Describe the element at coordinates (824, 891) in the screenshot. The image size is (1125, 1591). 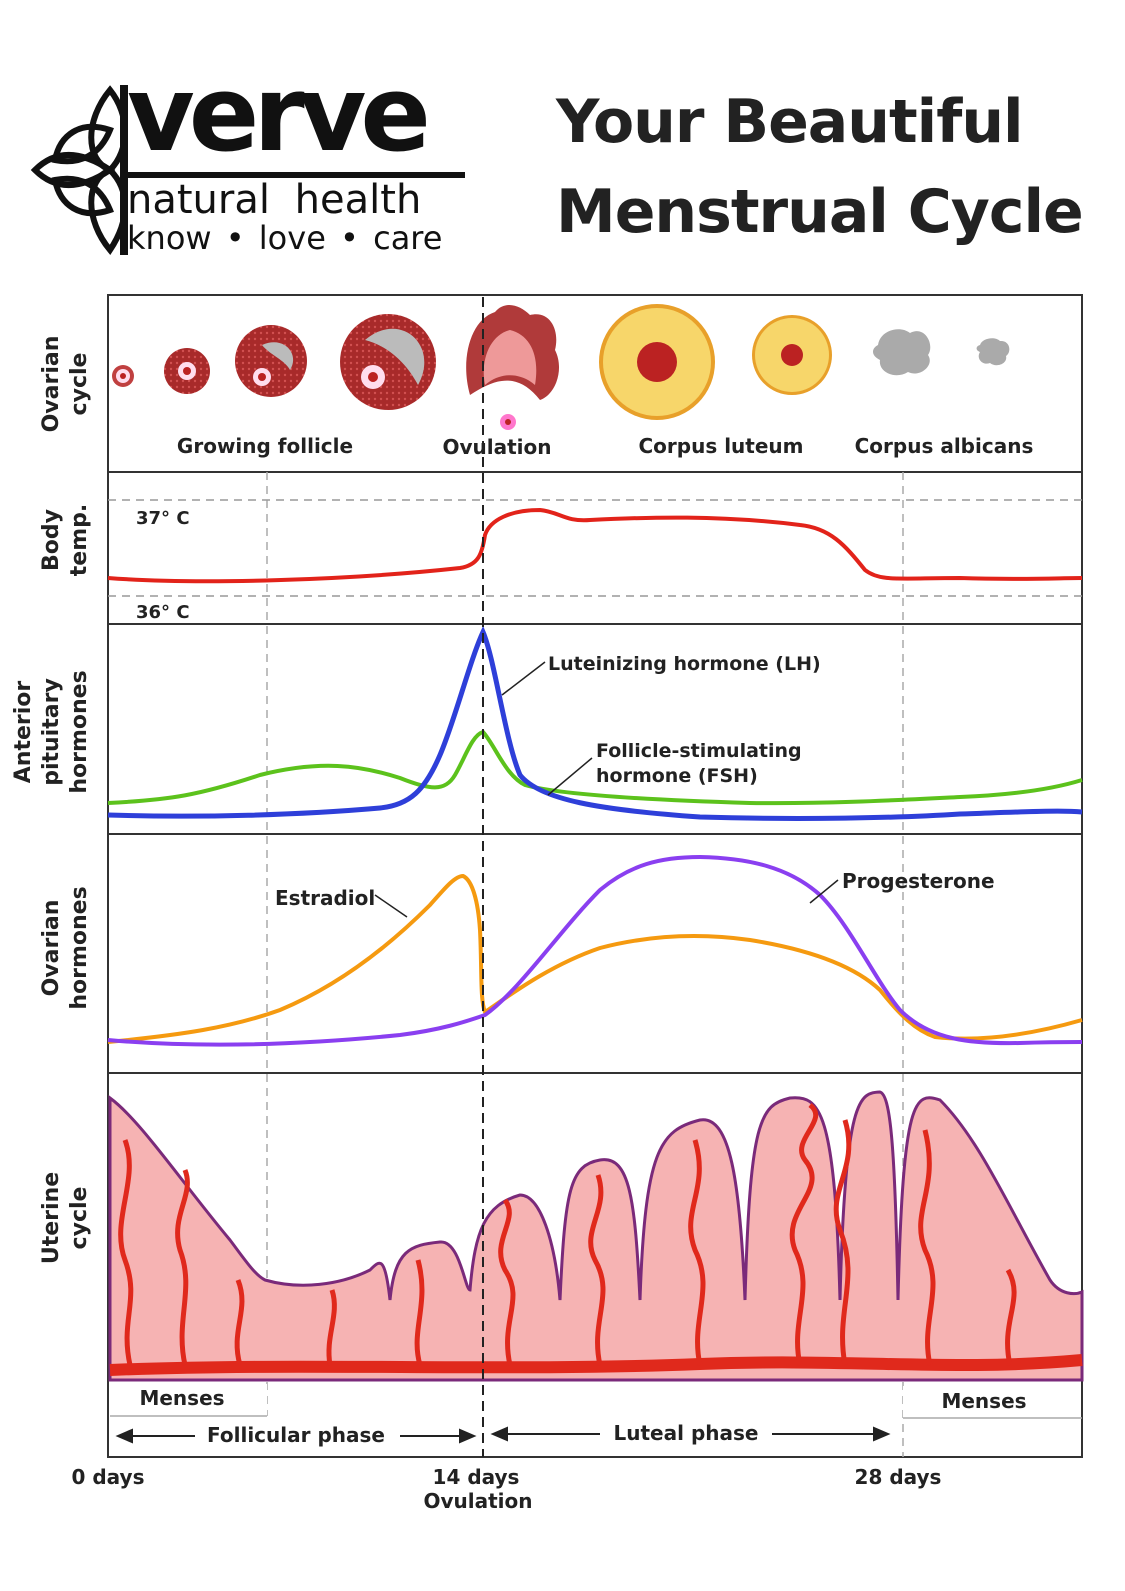
I see `progesterone-leader` at that location.